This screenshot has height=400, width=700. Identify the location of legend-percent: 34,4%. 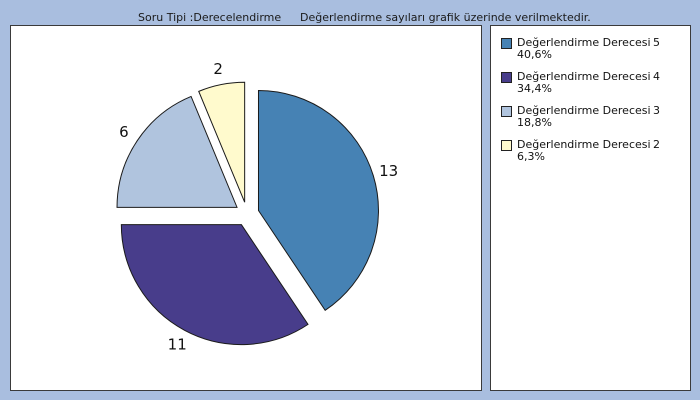
(534, 88).